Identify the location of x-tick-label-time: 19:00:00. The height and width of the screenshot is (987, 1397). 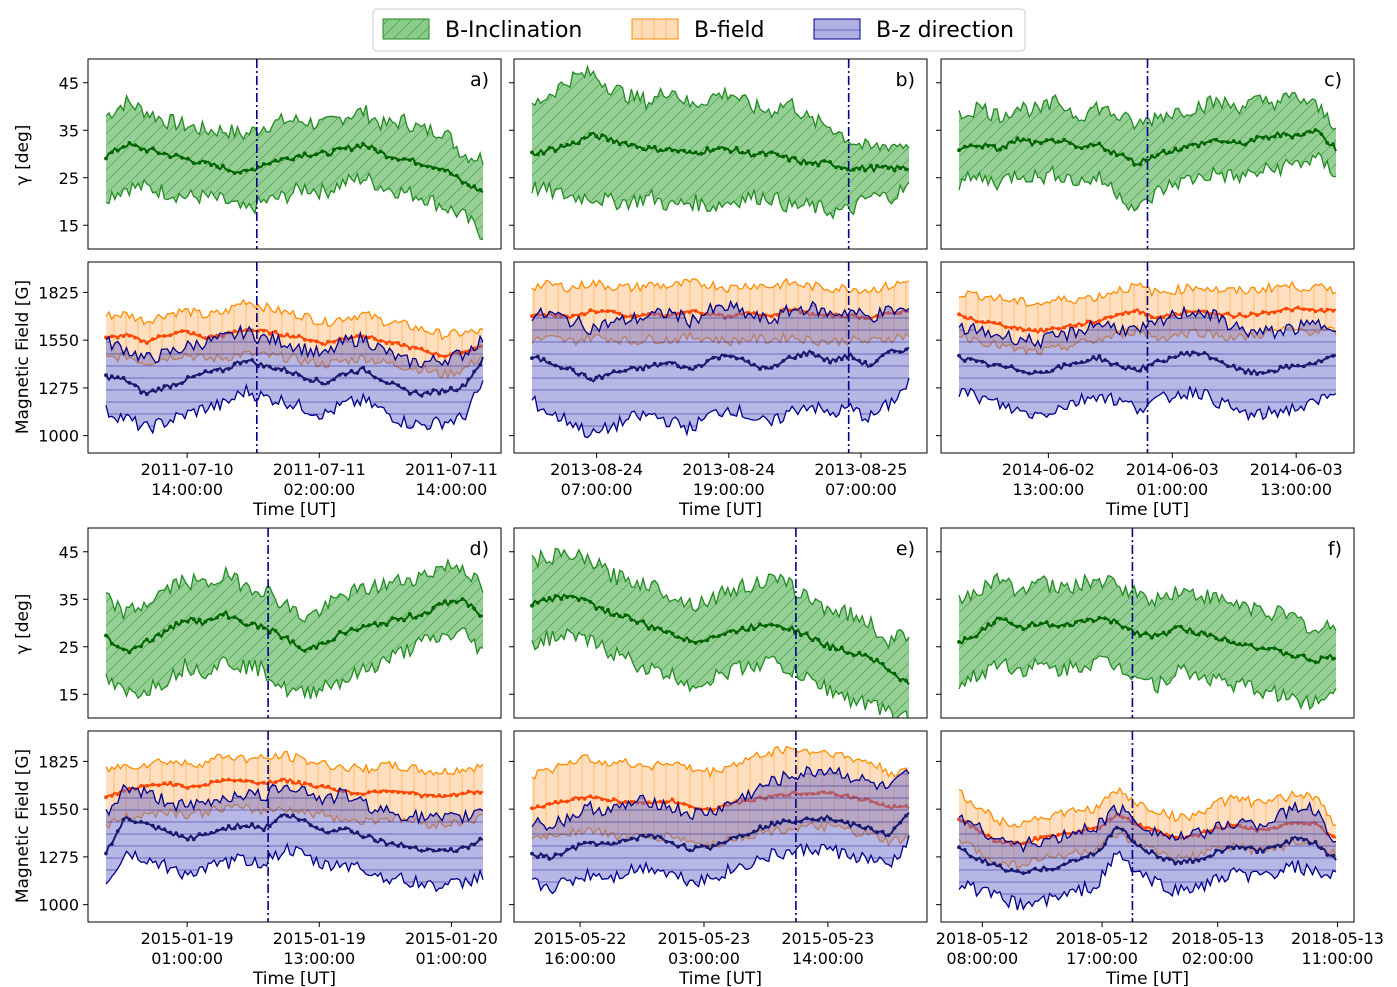
(729, 489).